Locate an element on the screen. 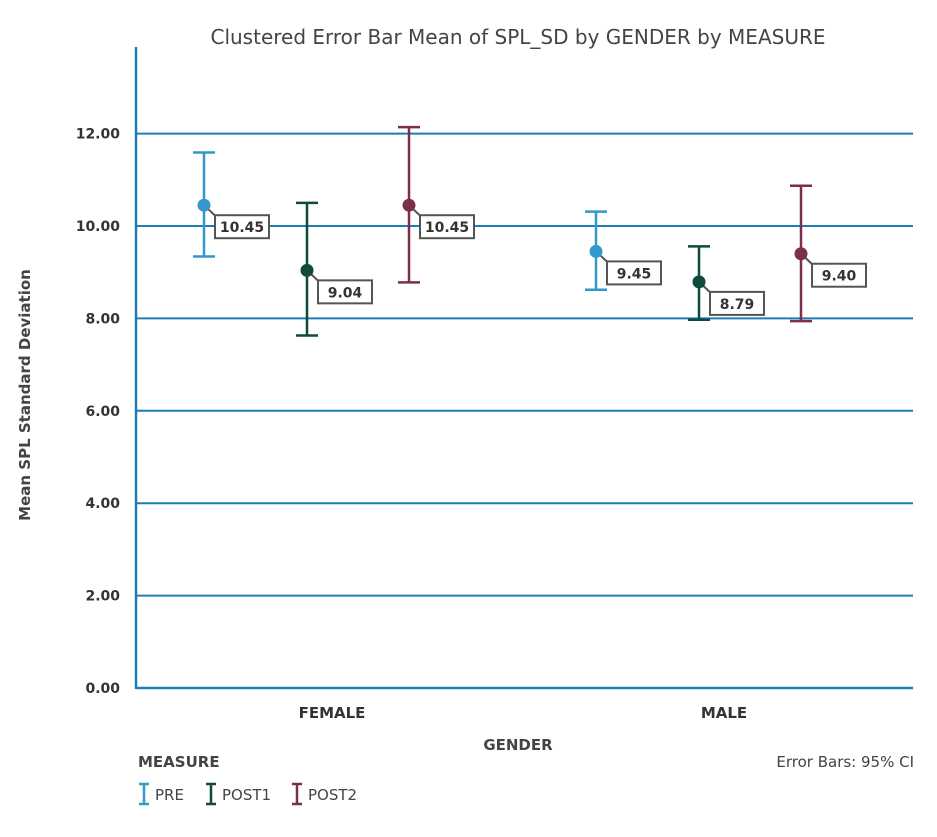 Image resolution: width=937 pixels, height=837 pixels. y-axis: 0.00 2.00 4.00 6.00 8.00 10.00 12.00 is located at coordinates (107, 372).